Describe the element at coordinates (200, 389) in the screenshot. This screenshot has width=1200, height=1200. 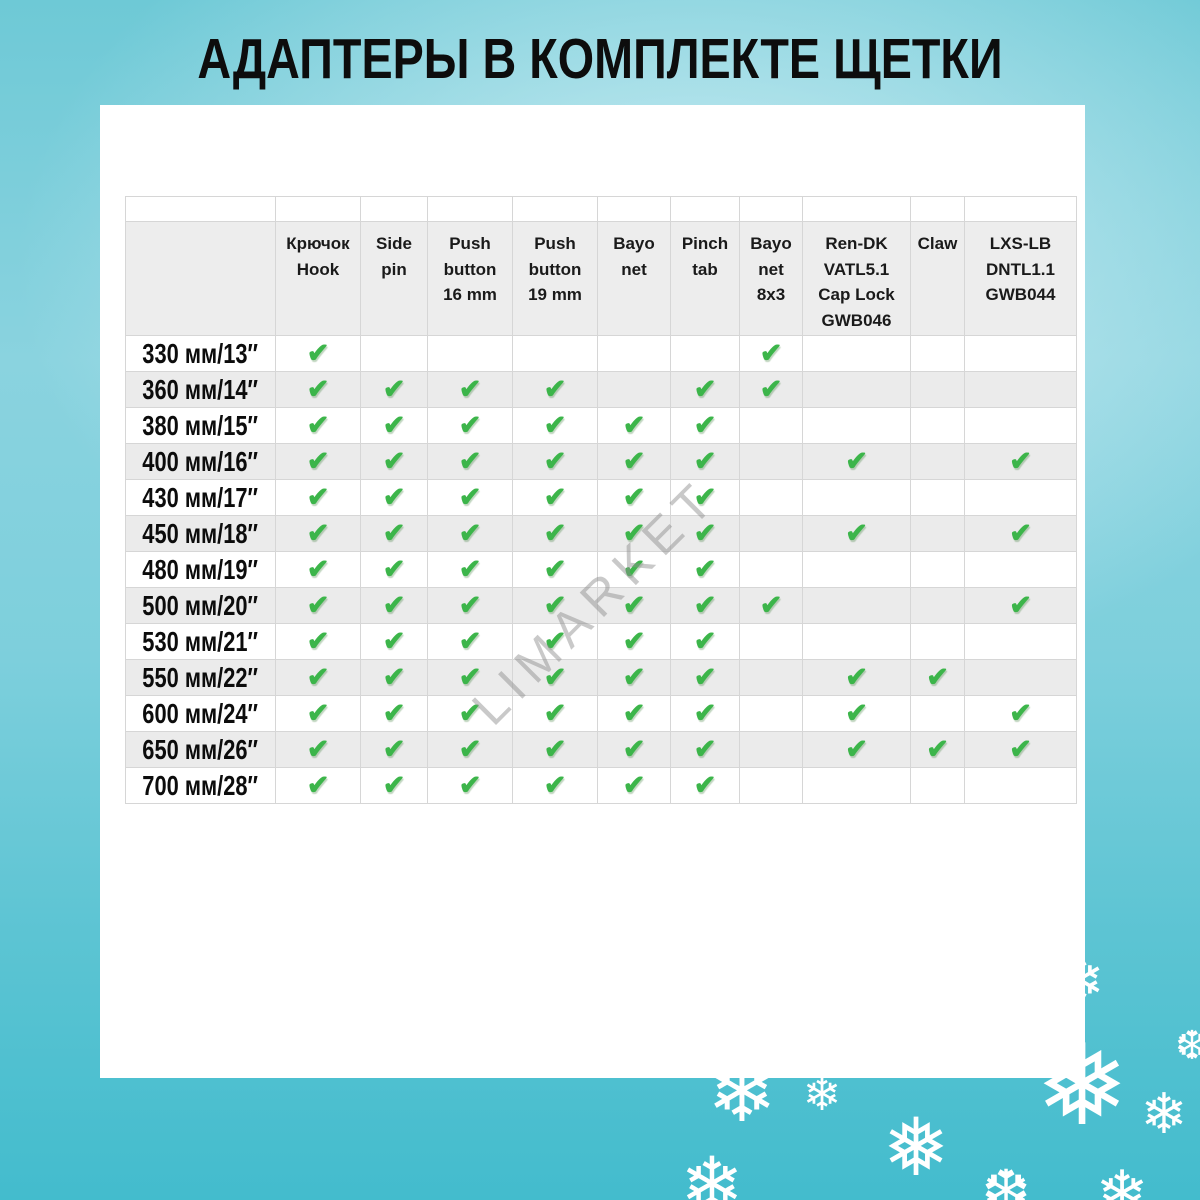
I see `size-row-label: 360 мм/14″` at that location.